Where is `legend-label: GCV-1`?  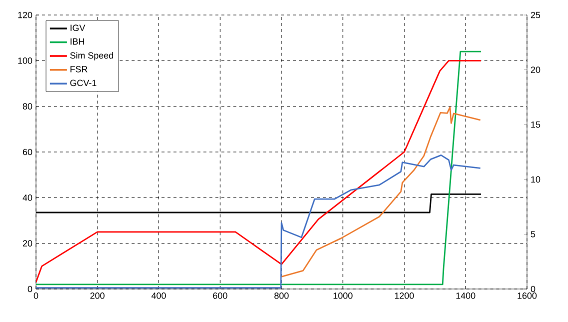
legend-label: GCV-1 is located at coordinates (83, 83).